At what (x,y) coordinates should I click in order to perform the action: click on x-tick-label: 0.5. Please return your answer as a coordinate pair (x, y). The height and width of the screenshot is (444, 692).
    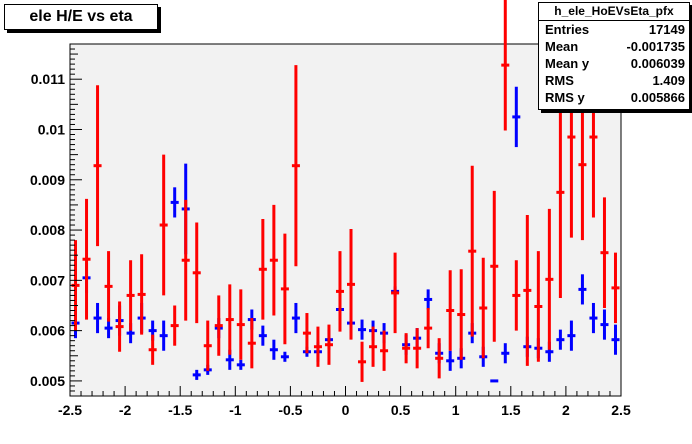
    Looking at the image, I should click on (401, 410).